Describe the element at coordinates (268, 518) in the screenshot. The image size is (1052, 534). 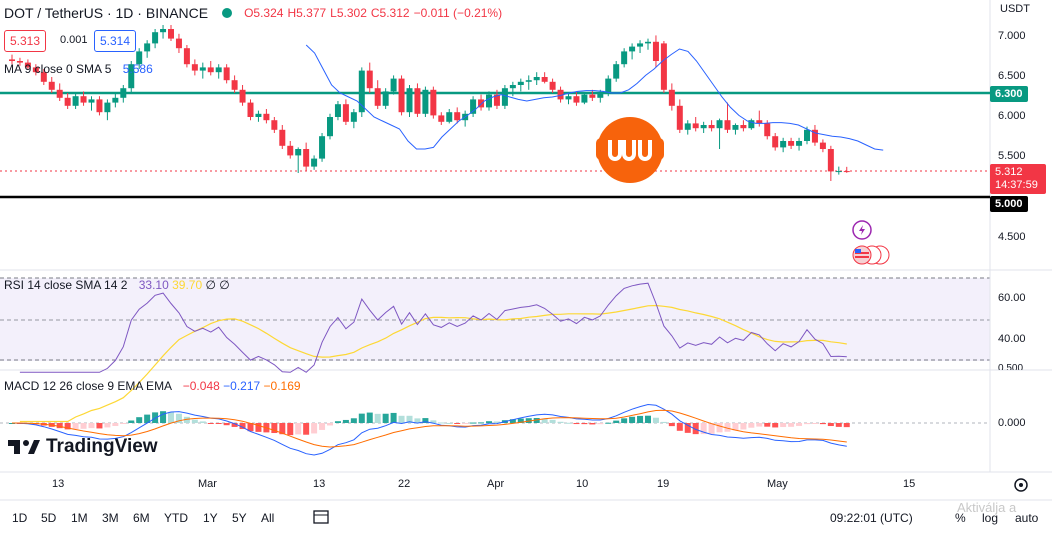
I see `range-all: All` at that location.